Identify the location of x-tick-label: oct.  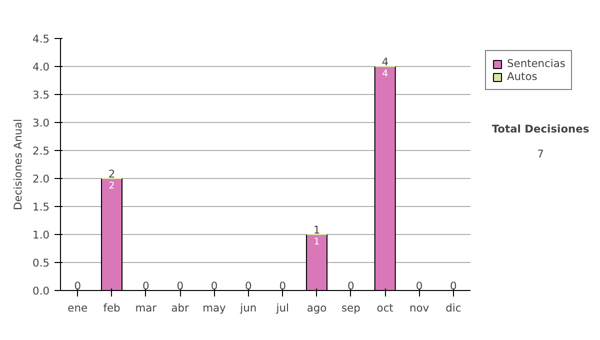
(385, 308).